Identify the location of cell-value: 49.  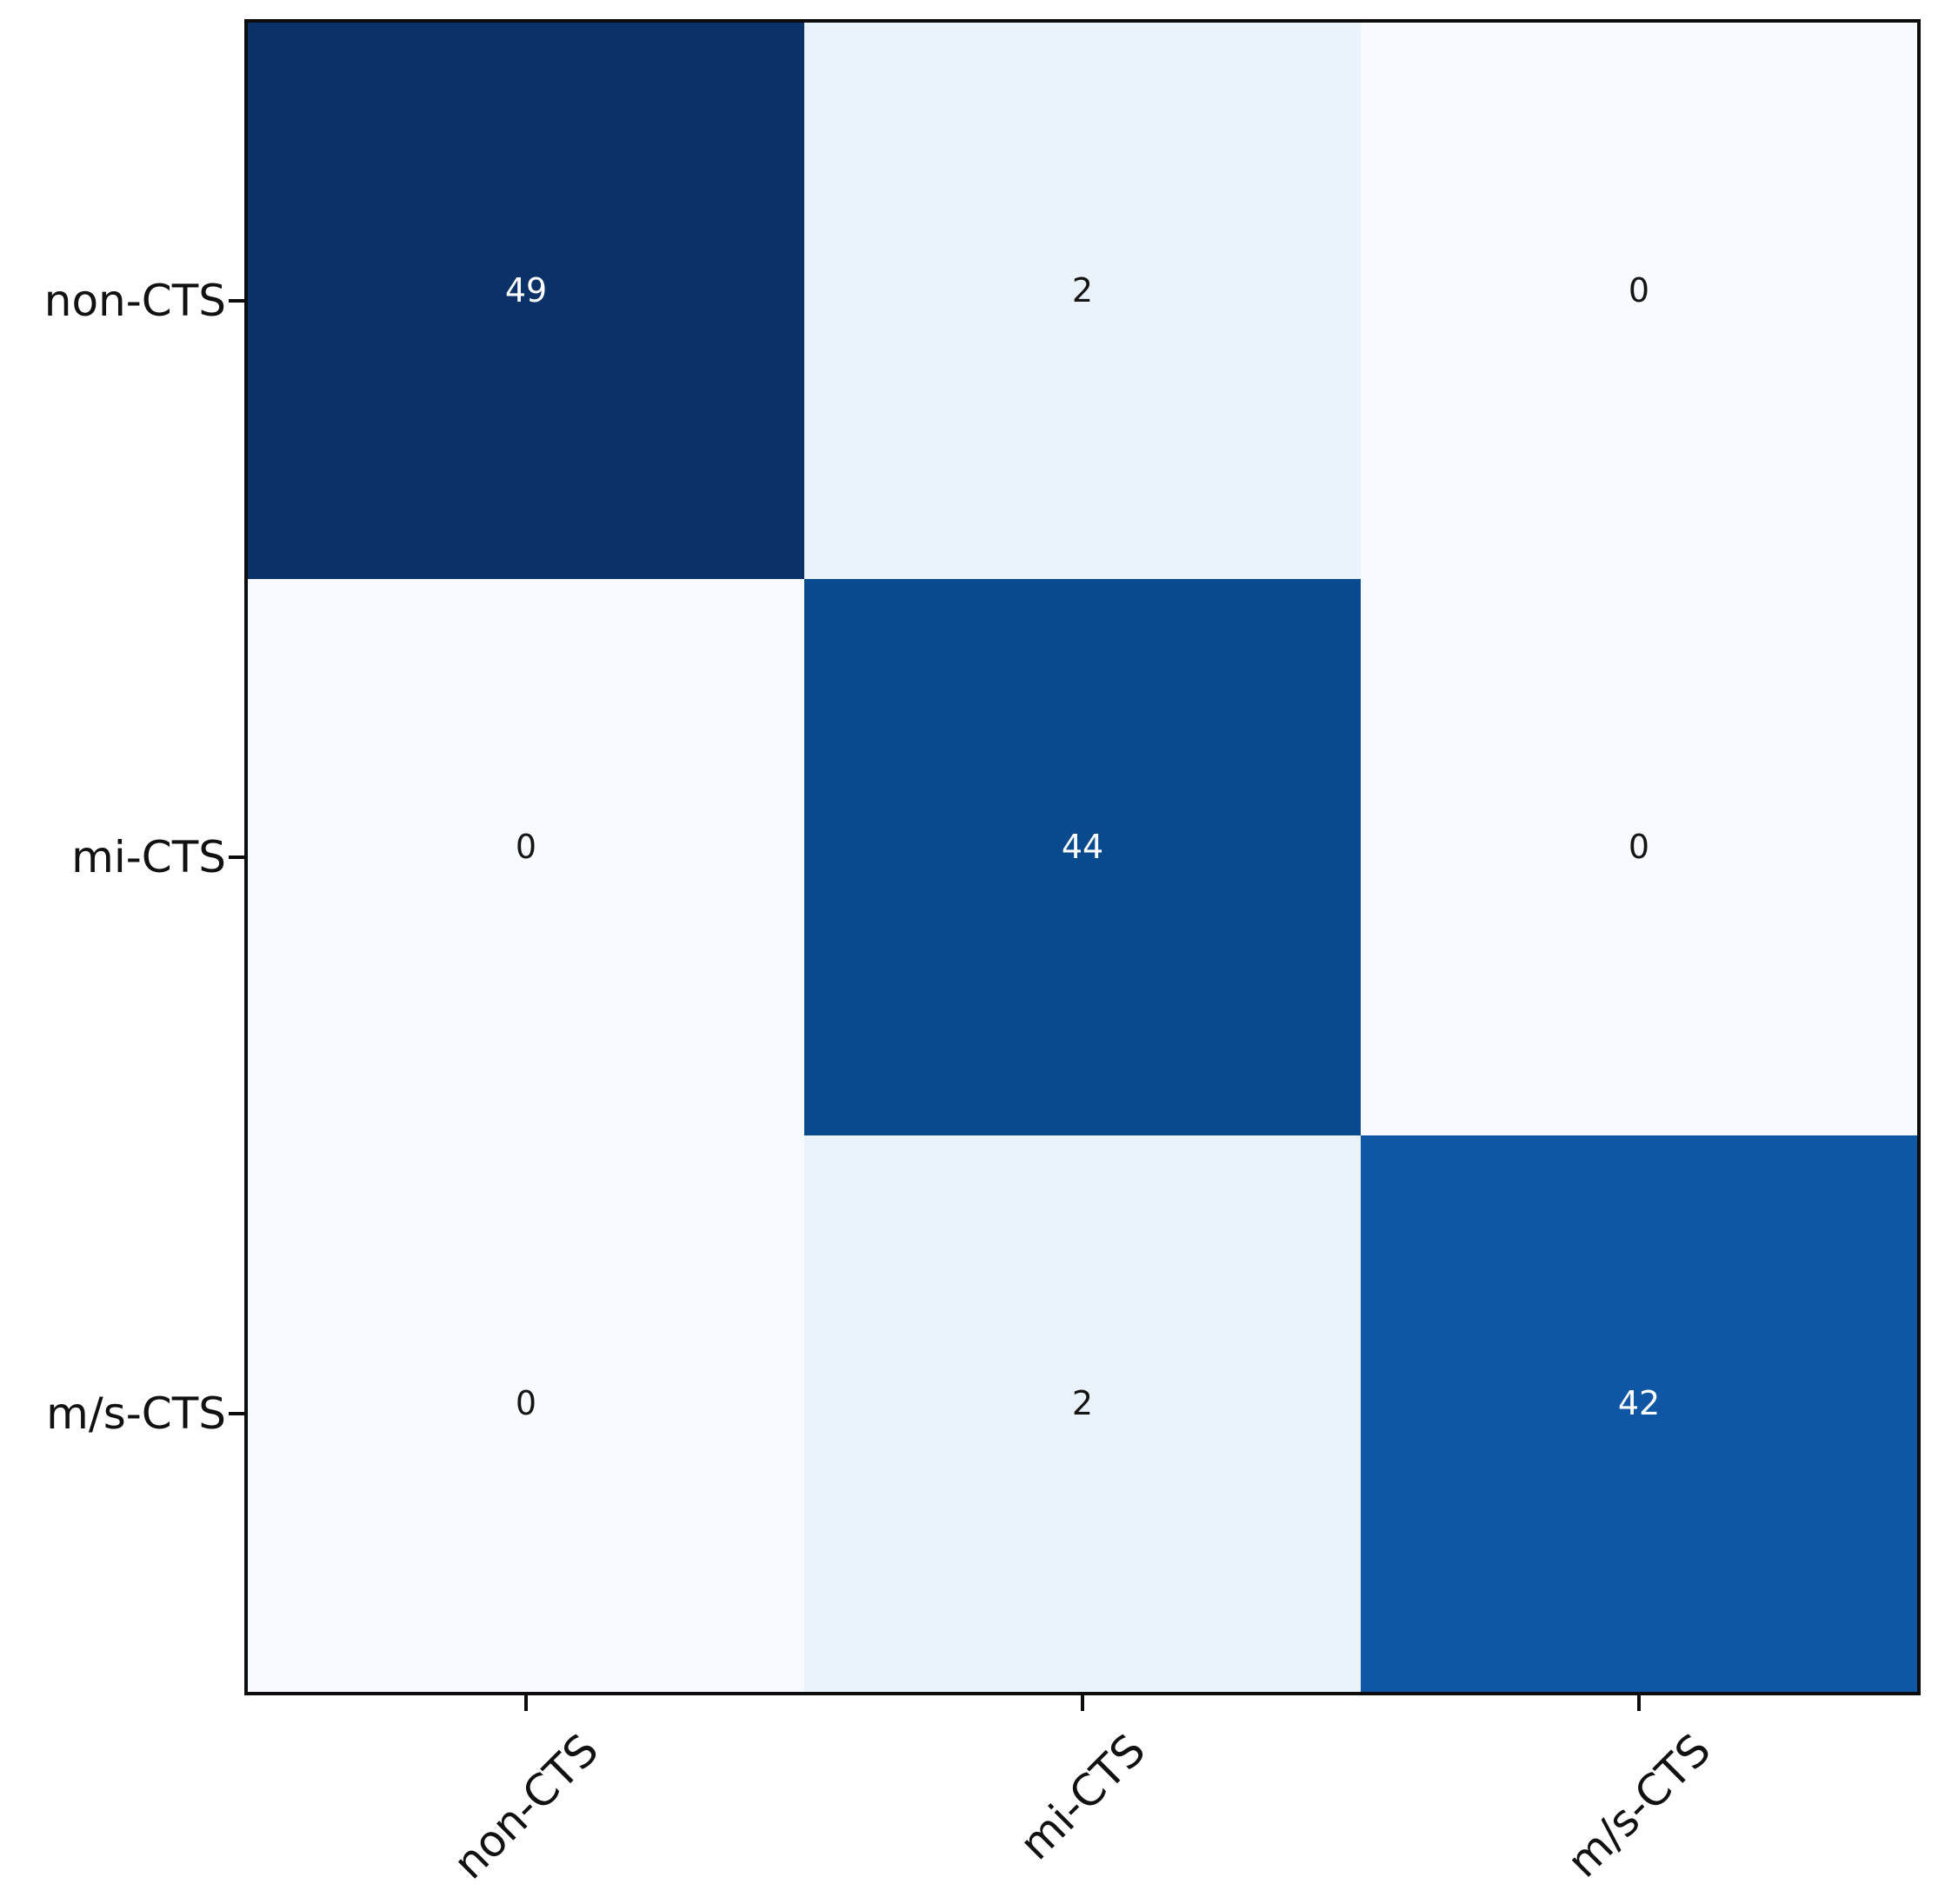
(526, 290).